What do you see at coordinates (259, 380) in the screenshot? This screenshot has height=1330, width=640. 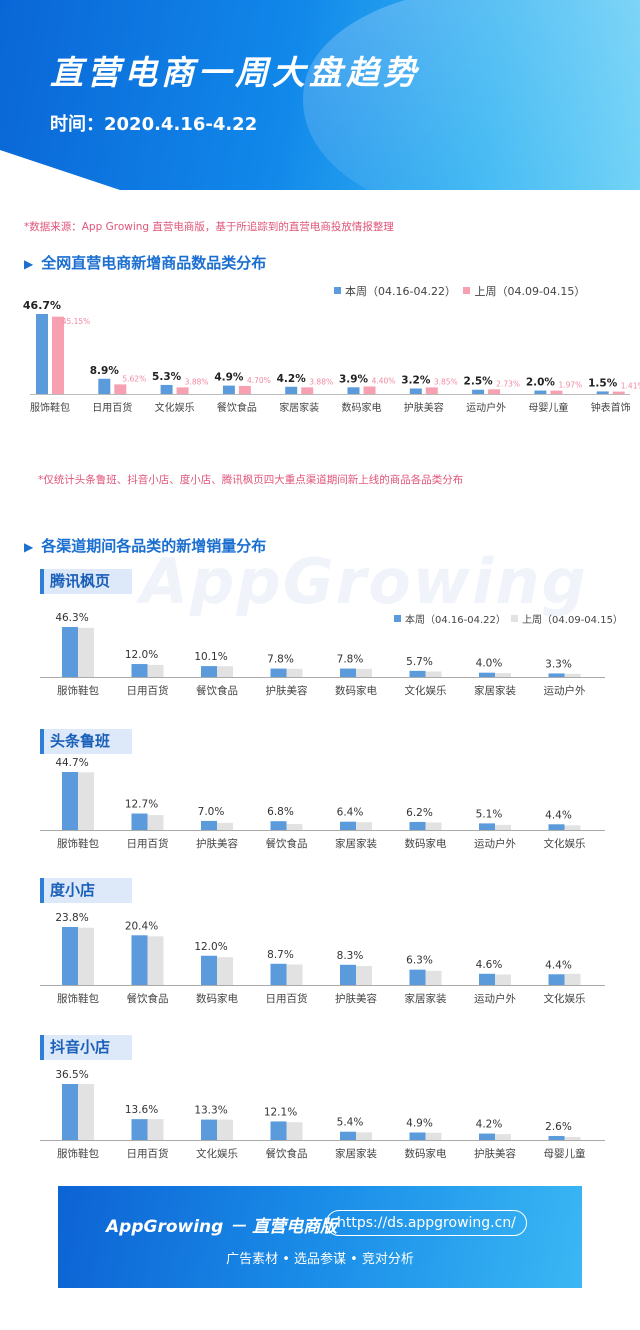 I see `value-label-previous: 4.70%` at bounding box center [259, 380].